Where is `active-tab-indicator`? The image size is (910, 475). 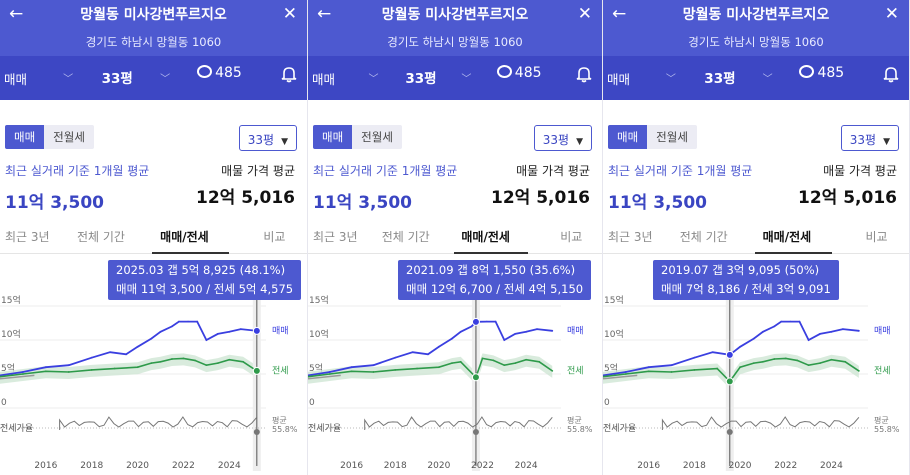 active-tab-indicator is located at coordinates (793, 253).